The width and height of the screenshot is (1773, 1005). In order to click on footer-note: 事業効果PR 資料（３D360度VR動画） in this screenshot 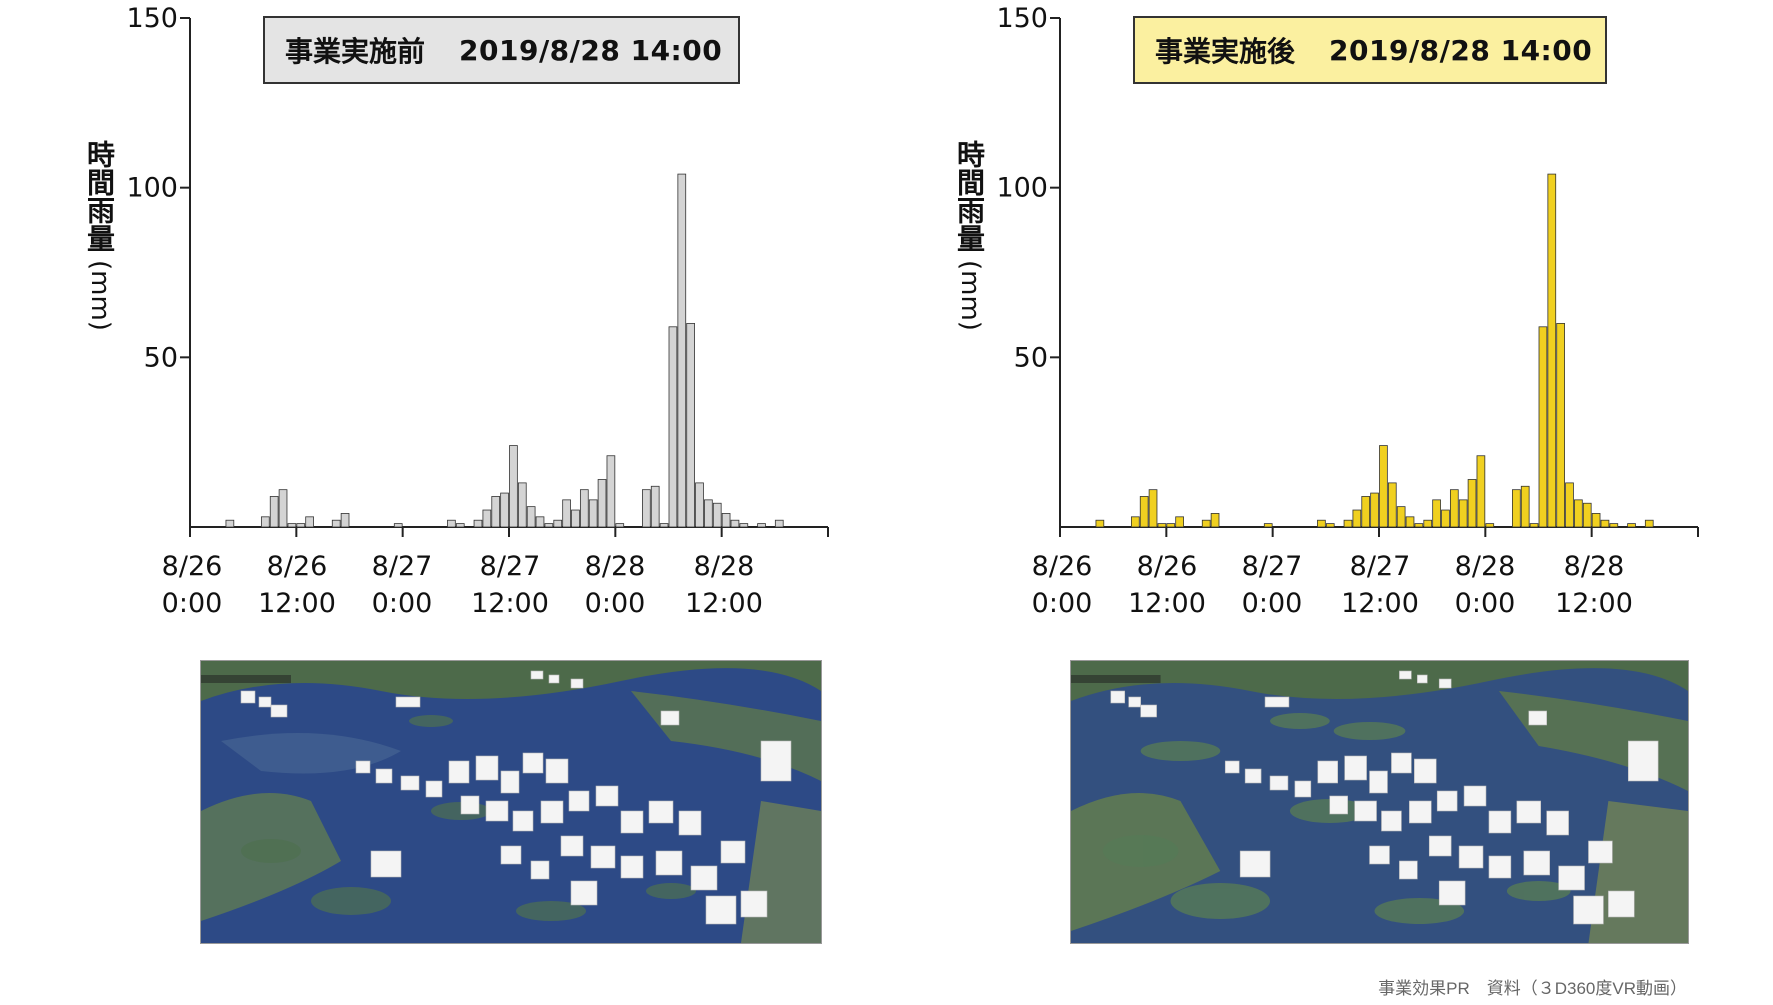, I will do `click(1532, 988)`.